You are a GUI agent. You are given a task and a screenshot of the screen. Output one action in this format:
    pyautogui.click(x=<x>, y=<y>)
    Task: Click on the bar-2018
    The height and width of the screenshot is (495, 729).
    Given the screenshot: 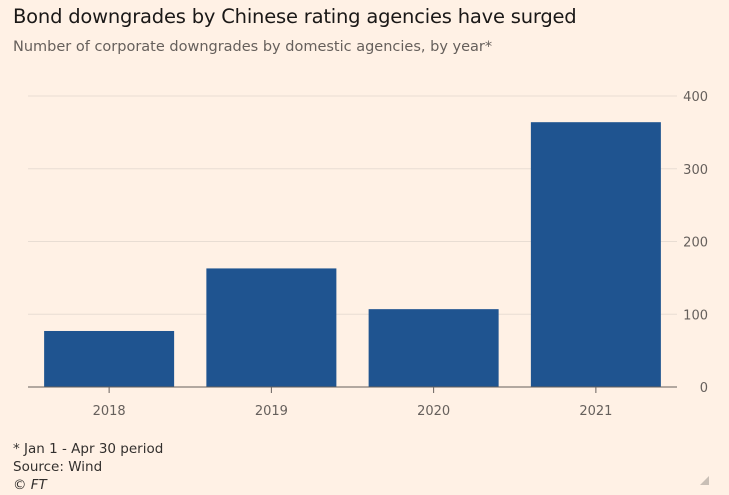 What is the action you would take?
    pyautogui.click(x=109, y=358)
    